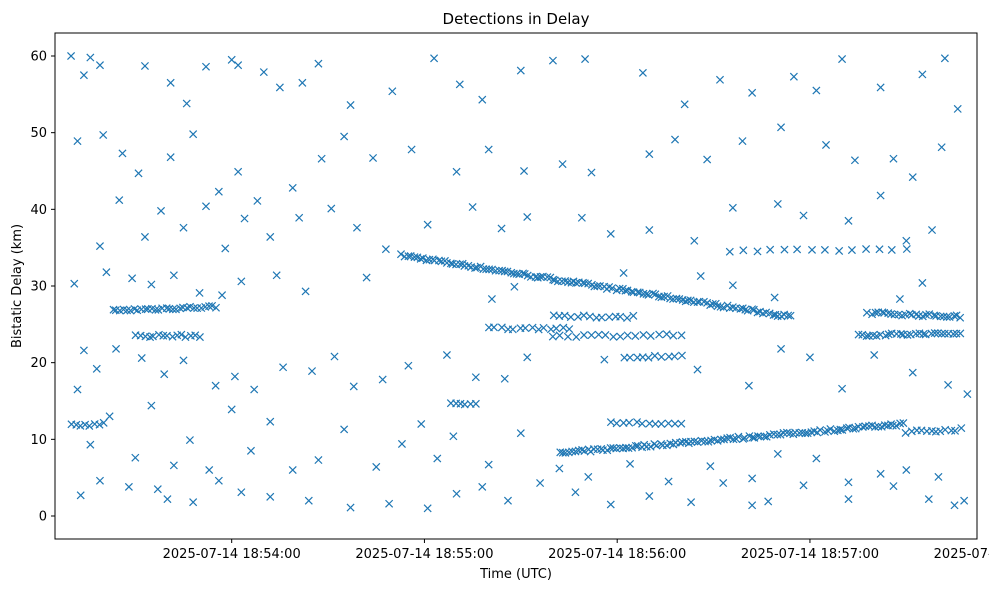  I want to click on chart-title: Detections in Delay, so click(516, 19).